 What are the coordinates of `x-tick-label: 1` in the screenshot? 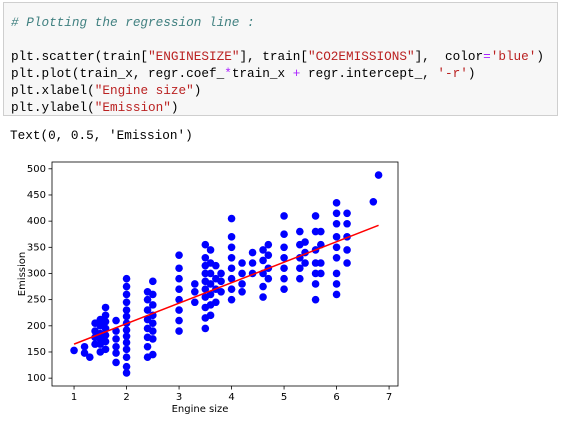 It's located at (74, 397).